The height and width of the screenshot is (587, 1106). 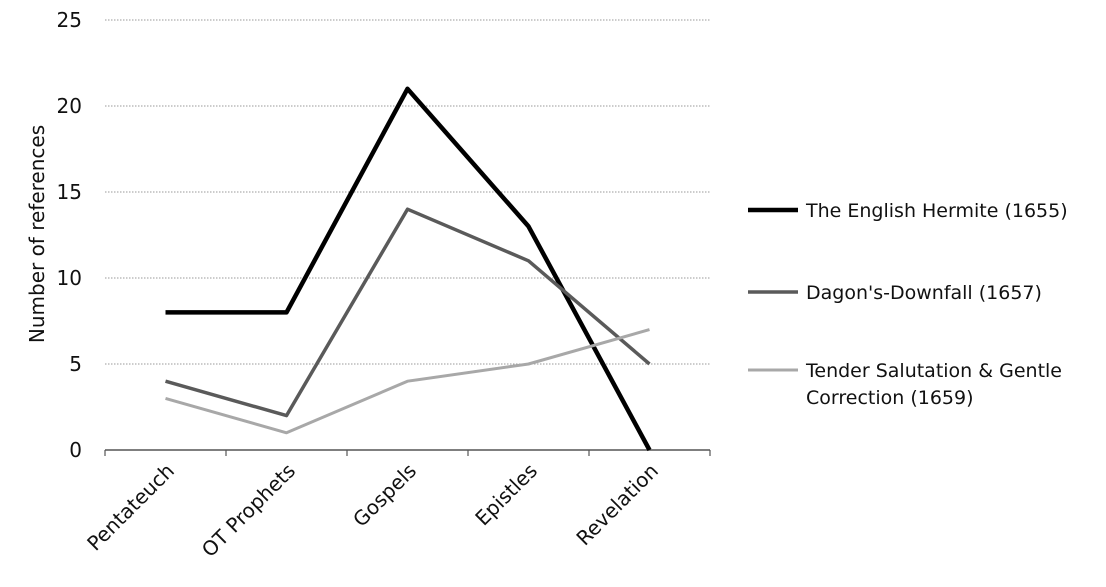 I want to click on y-tick-label: 0, so click(x=75, y=450).